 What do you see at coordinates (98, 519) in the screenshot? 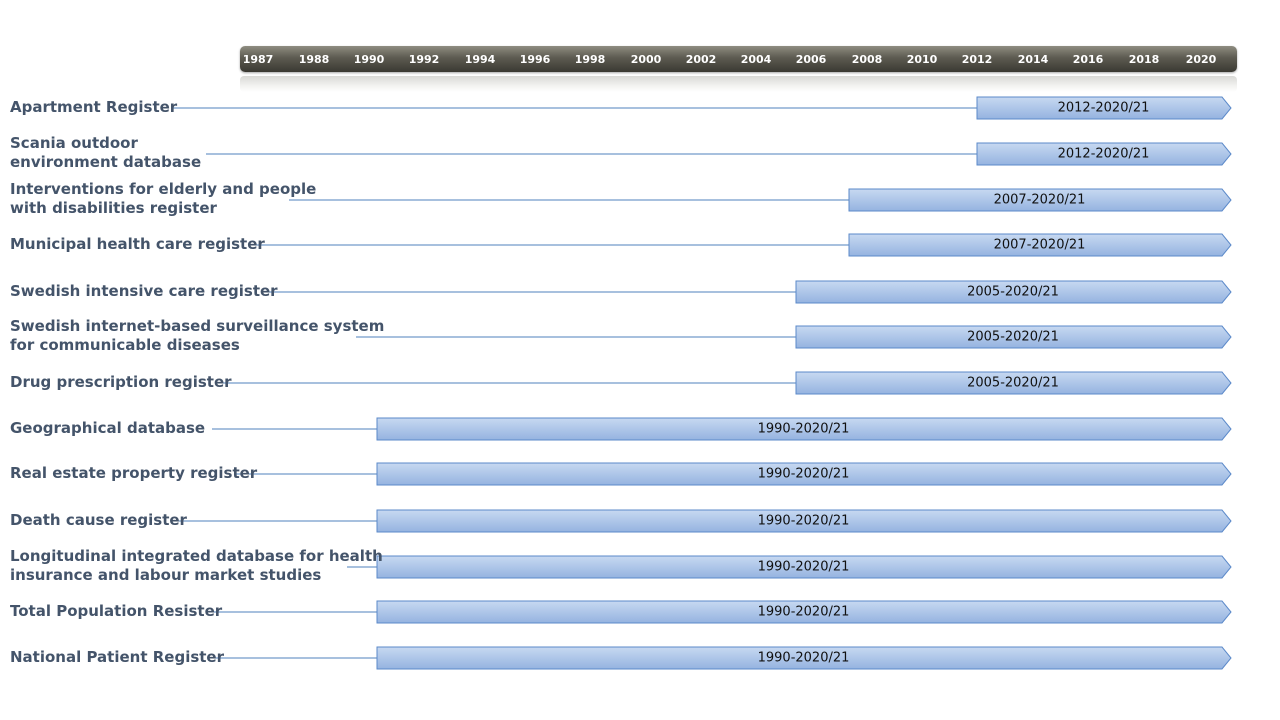
I see `register-label: Death cause register` at bounding box center [98, 519].